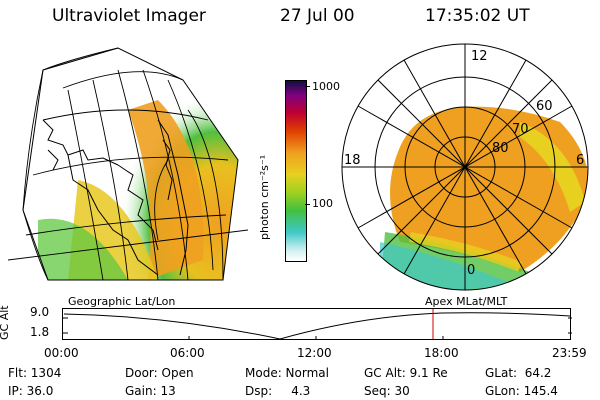 The image size is (600, 400). I want to click on colorbar-unit-label: photon cm⁻²s⁻¹, so click(264, 197).